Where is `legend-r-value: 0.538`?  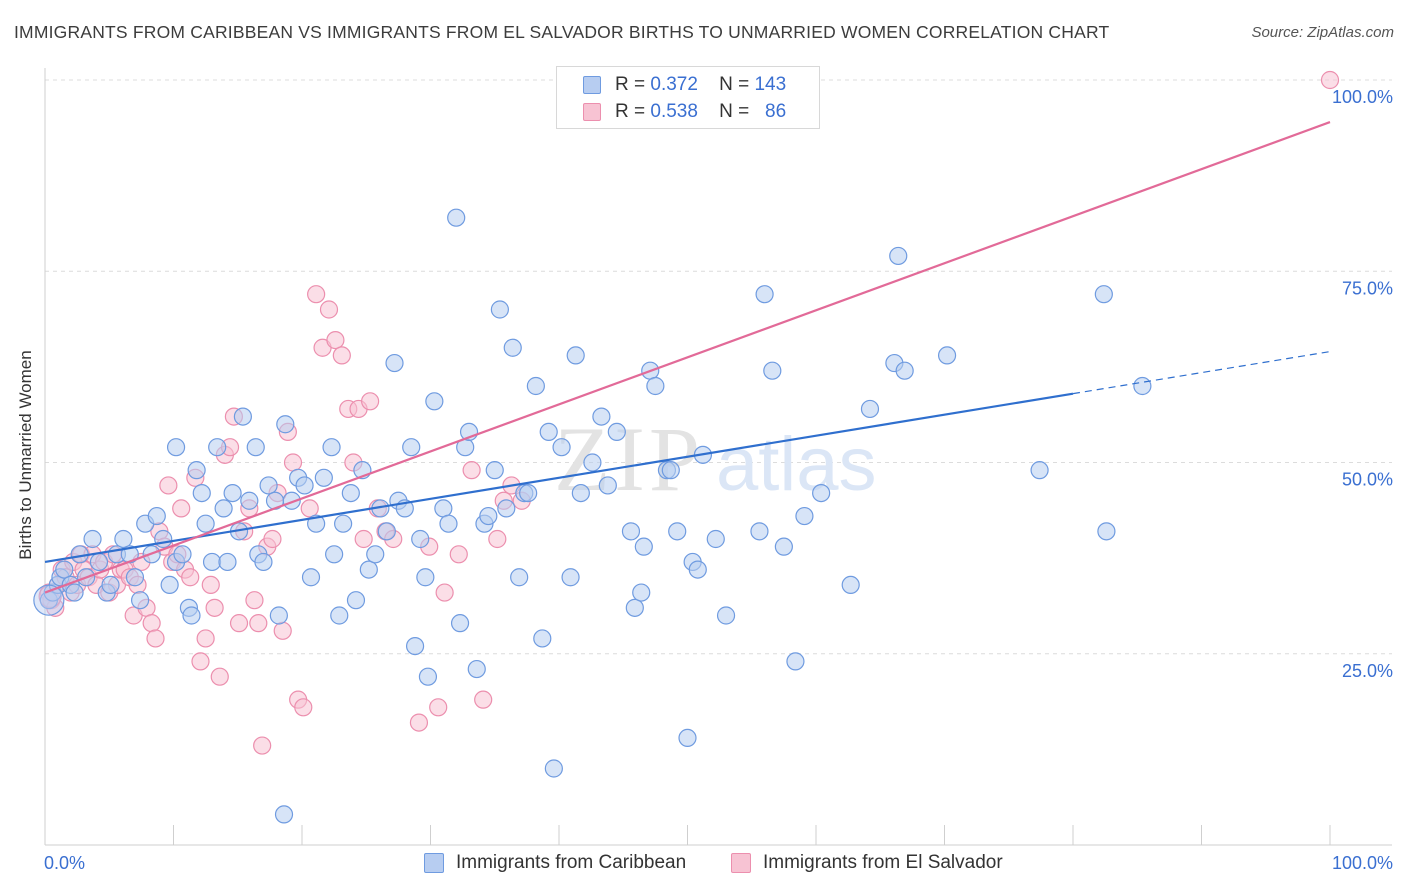
legend-r-value: 0.538 is located at coordinates (674, 111).